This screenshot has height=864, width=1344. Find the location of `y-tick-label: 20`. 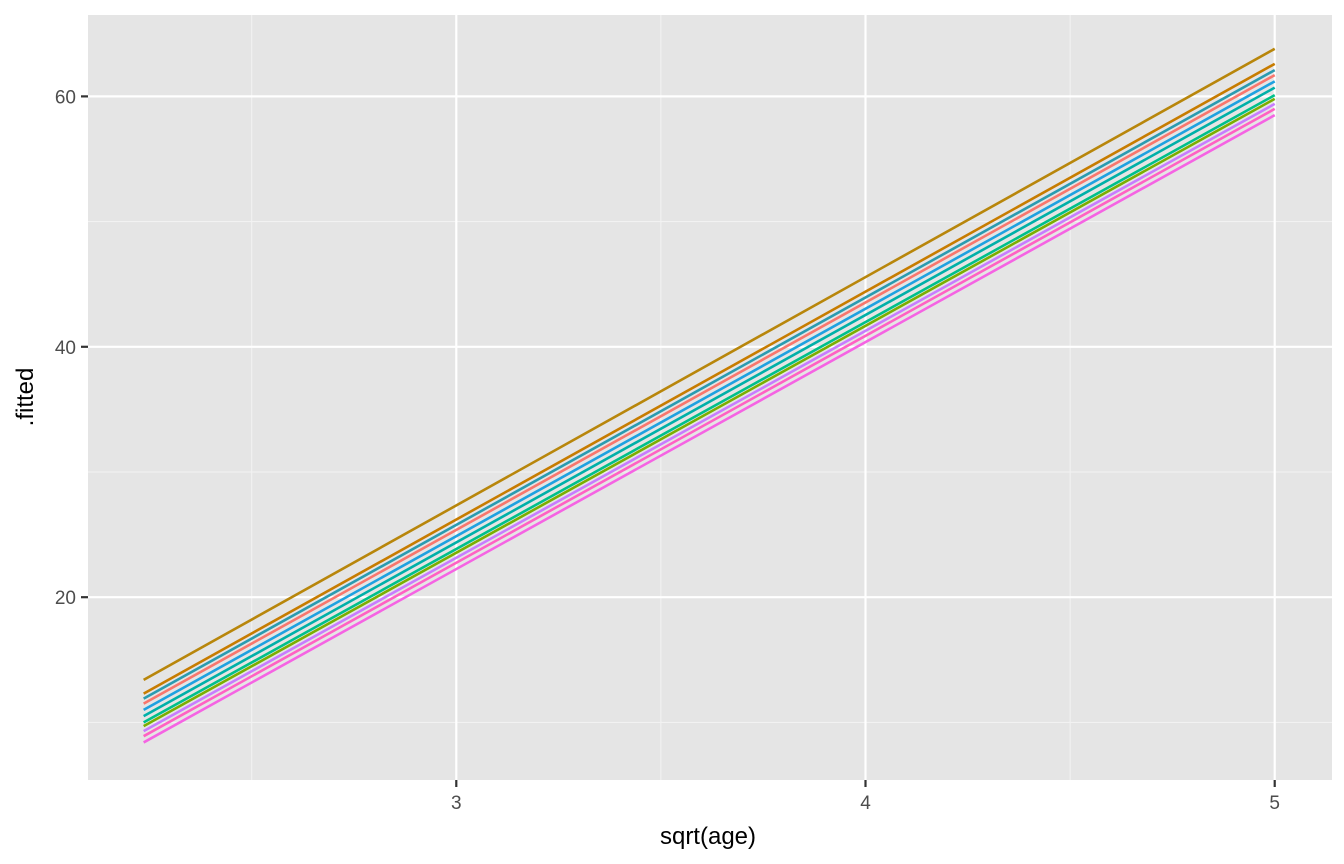

y-tick-label: 20 is located at coordinates (65, 598).